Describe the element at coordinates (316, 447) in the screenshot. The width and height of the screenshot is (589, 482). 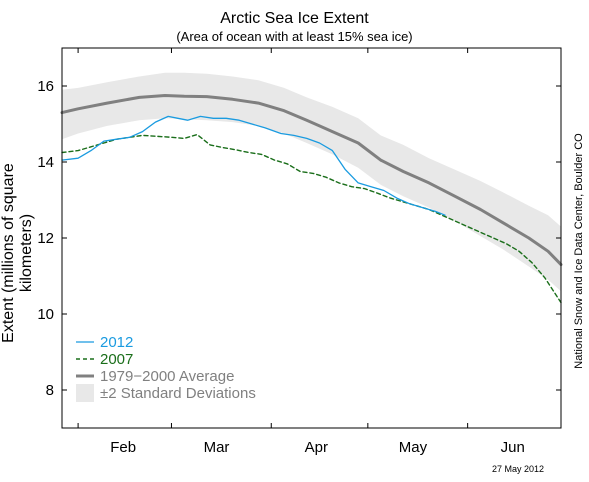
I see `x-tick-label: Apr` at that location.